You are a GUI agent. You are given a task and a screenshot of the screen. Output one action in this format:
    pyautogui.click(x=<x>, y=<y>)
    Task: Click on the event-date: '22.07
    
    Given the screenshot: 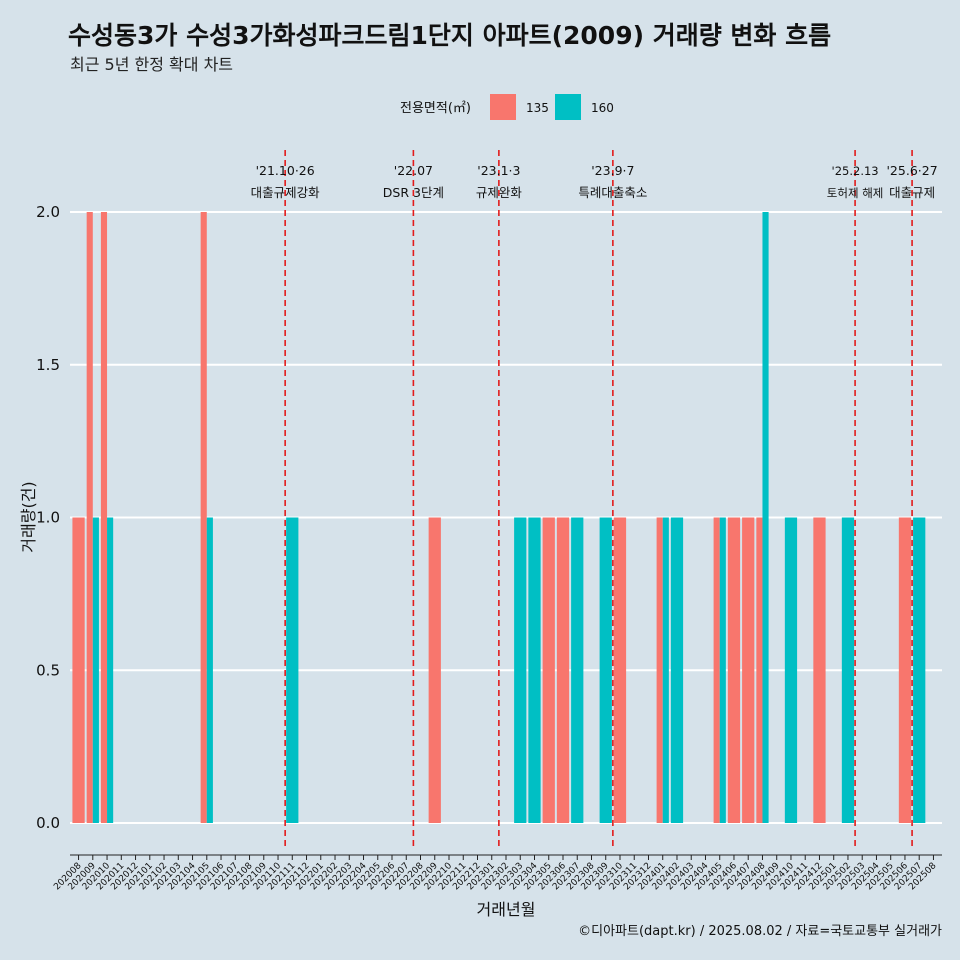 What is the action you would take?
    pyautogui.click(x=413, y=170)
    